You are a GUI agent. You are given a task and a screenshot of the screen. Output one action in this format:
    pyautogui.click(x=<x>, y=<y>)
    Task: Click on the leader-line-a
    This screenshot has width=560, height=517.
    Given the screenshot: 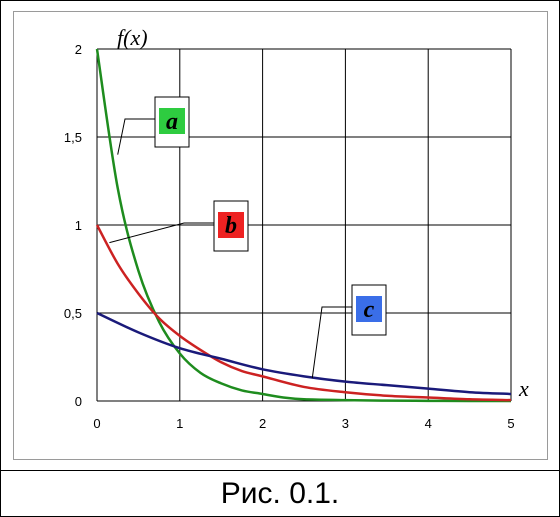 What is the action you would take?
    pyautogui.click(x=136, y=136)
    